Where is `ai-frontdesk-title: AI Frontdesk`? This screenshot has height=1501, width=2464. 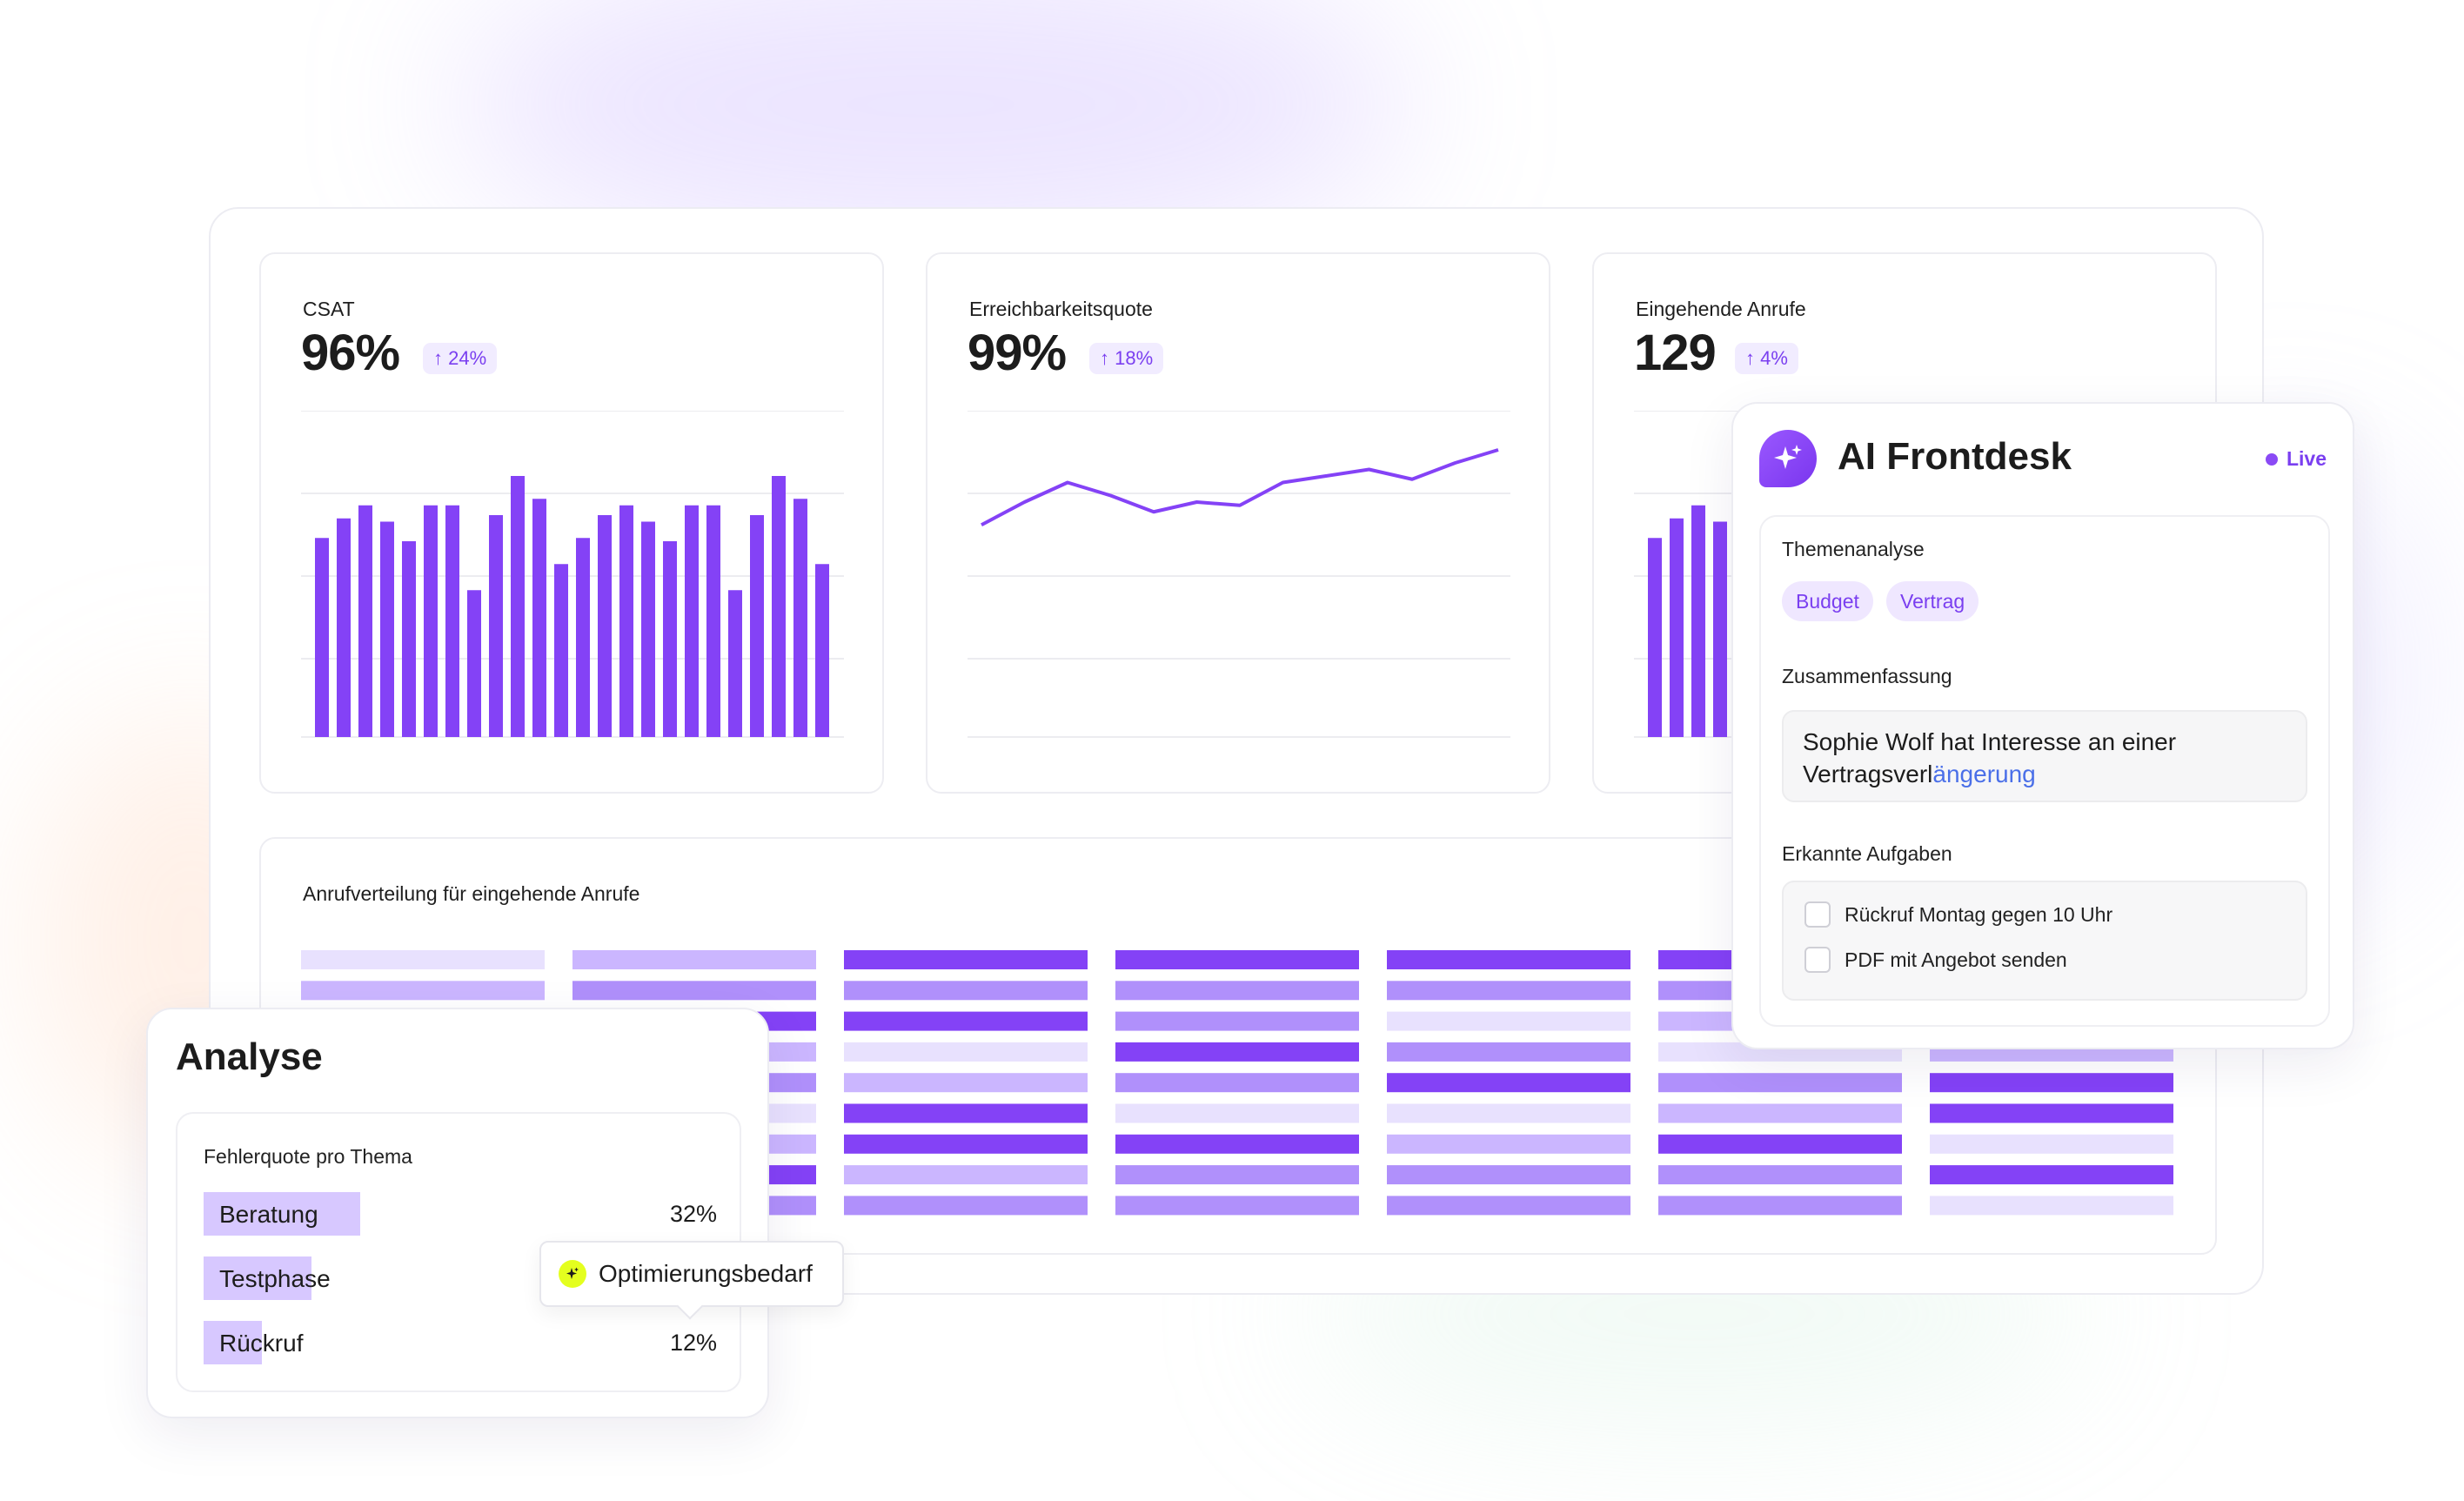 ai-frontdesk-title: AI Frontdesk is located at coordinates (1955, 456).